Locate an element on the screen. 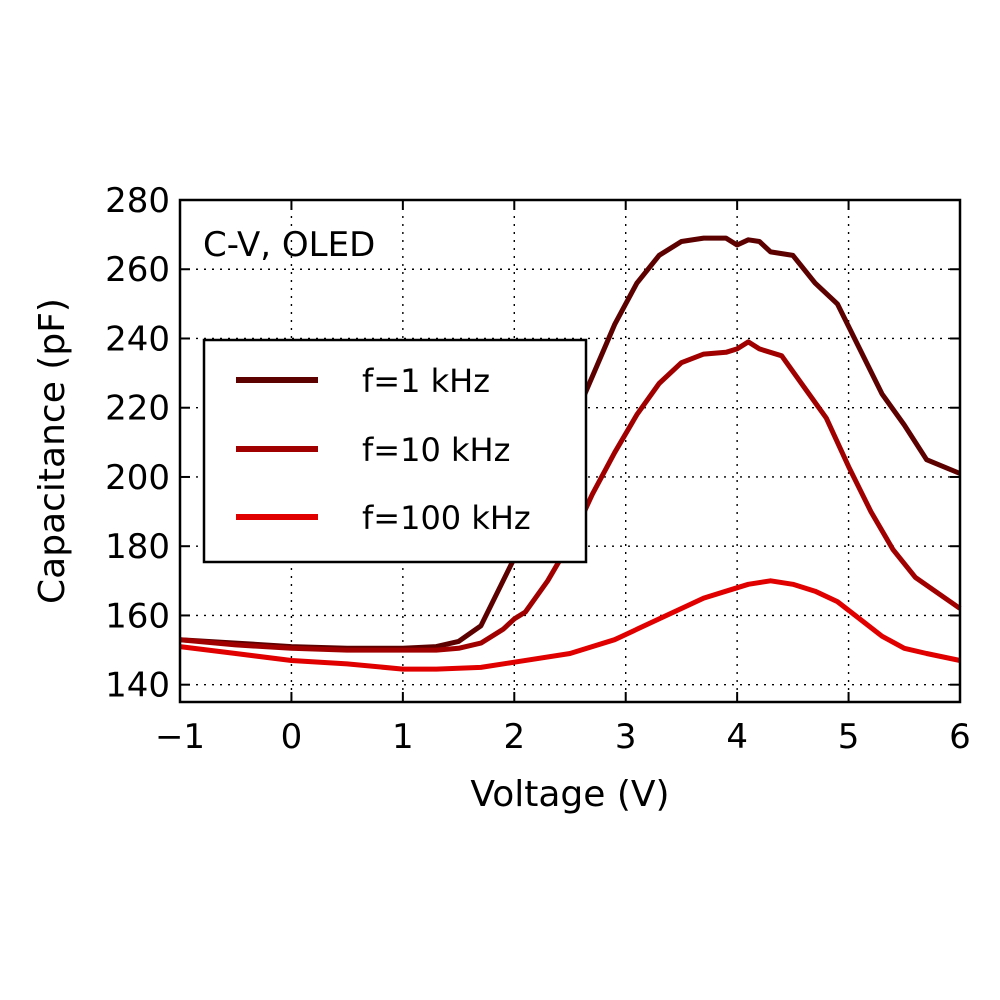 This screenshot has width=1000, height=1000. x-tick-label: −1 is located at coordinates (180, 737).